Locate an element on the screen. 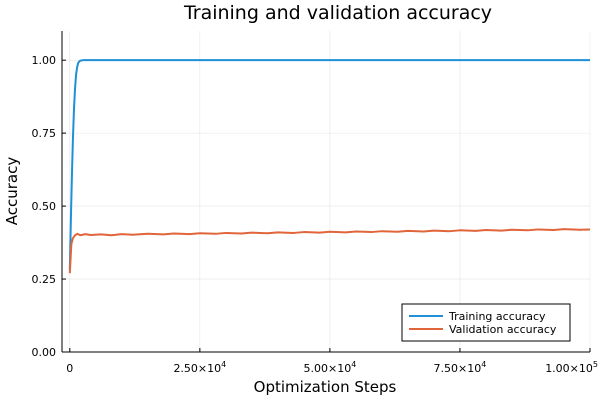  legend: Training accuracy Validation accuracy is located at coordinates (486, 322).